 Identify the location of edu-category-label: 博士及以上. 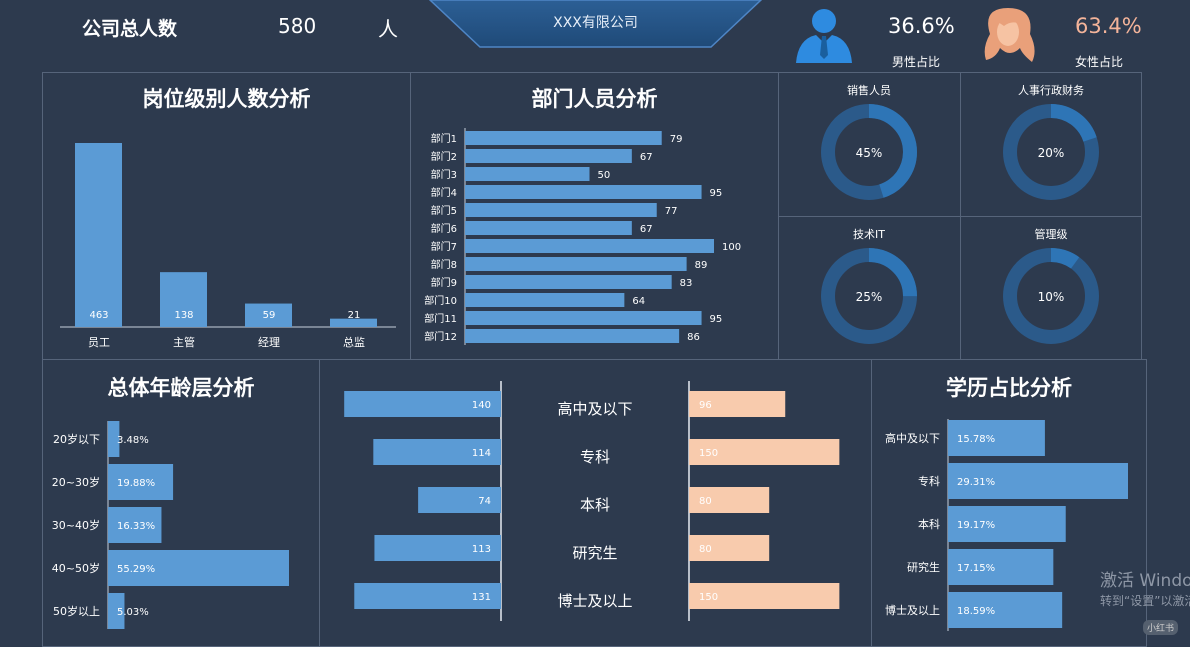
(912, 610).